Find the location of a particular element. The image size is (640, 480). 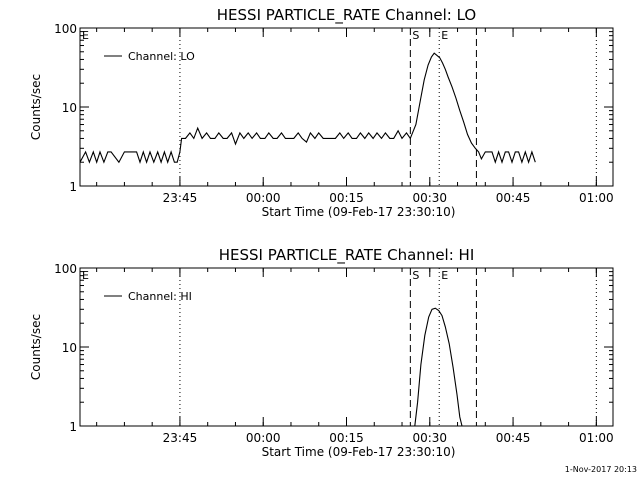

chart-title: HESSI PARTICLE_RATE Channel: LO is located at coordinates (346, 15).